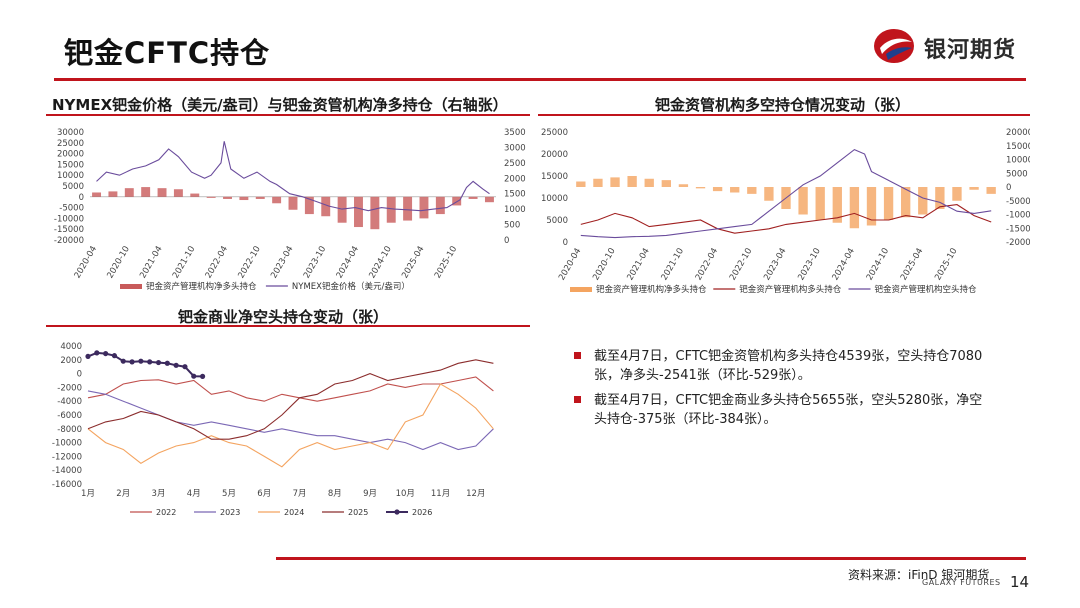 This screenshot has height=608, width=1080. What do you see at coordinates (69, 430) in the screenshot?
I see `y-left-tick-label: -8000` at bounding box center [69, 430].